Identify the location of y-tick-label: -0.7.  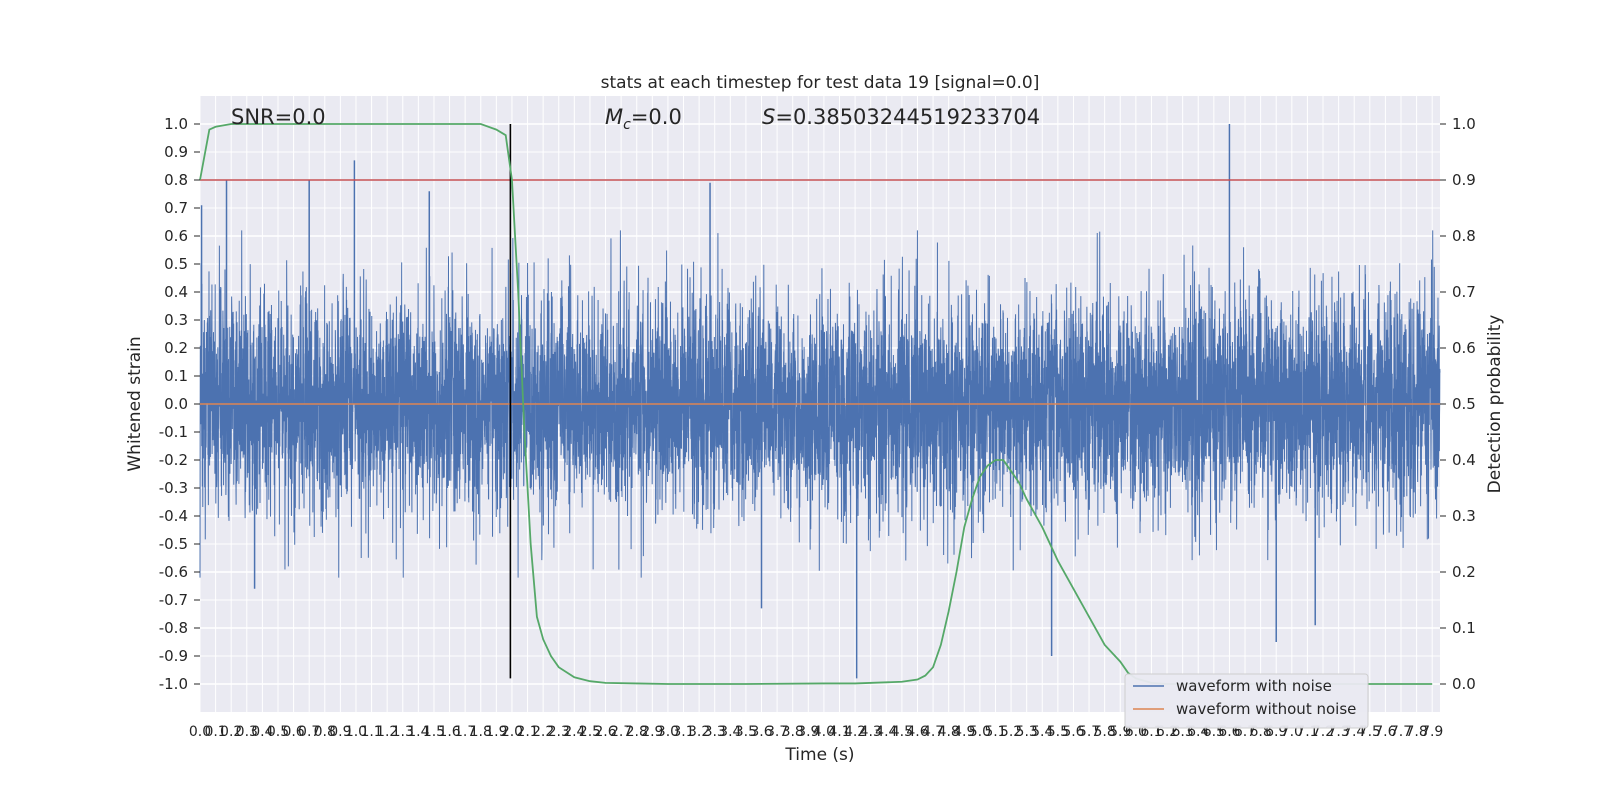
(173, 600).